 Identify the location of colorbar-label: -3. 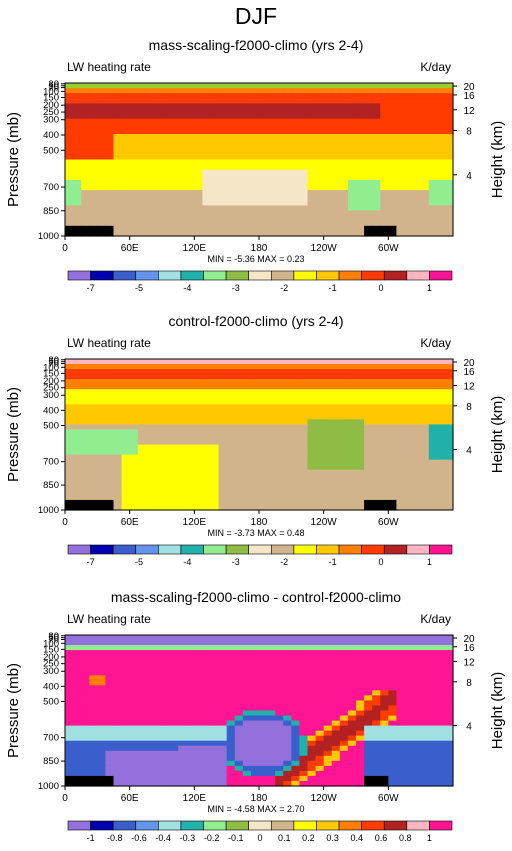
(236, 562).